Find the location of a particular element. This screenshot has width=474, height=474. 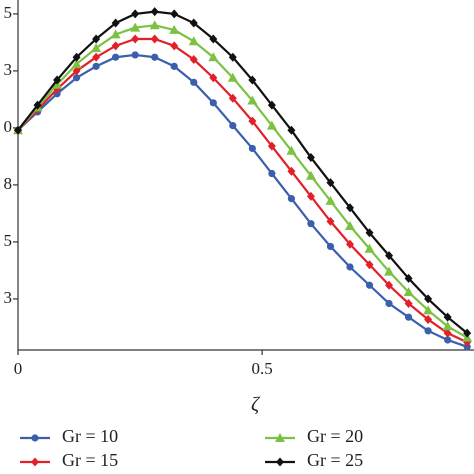

x-tick-label: 0.5 is located at coordinates (261, 368).